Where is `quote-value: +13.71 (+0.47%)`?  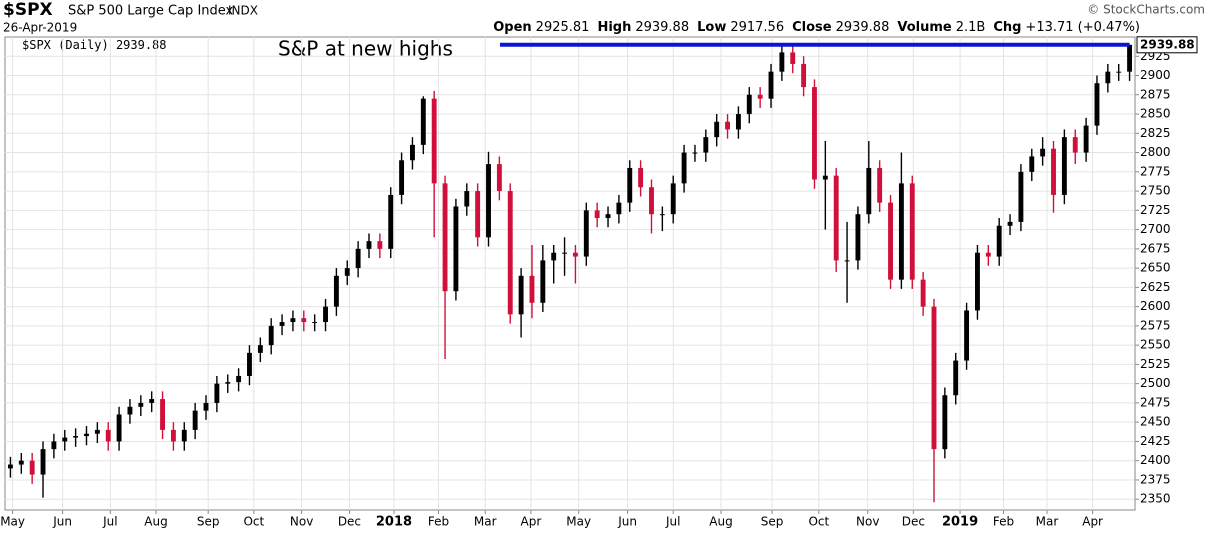 quote-value: +13.71 (+0.47%) is located at coordinates (1082, 27).